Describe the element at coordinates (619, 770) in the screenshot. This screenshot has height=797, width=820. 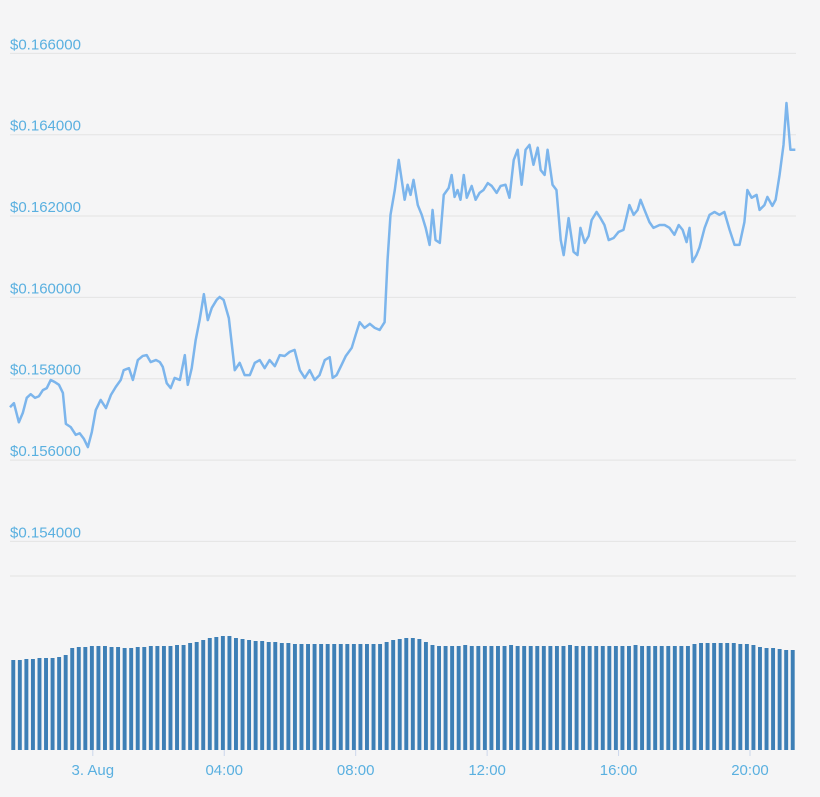
I see `x-tick-label: 16:00` at that location.